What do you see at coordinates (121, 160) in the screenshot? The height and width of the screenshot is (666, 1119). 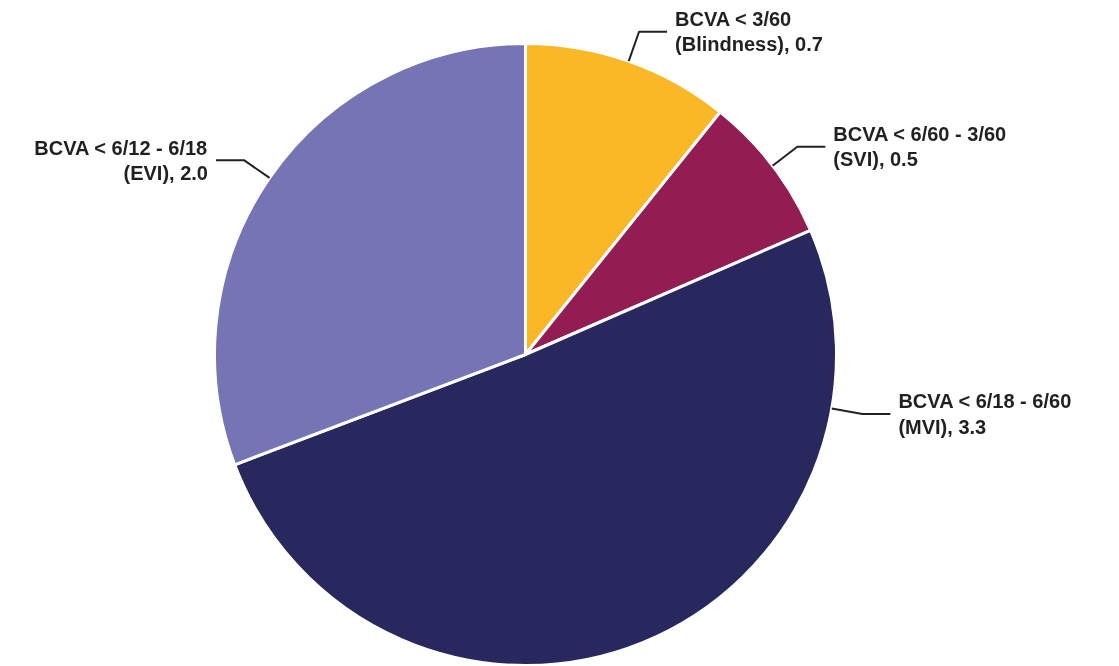 I see `slice-label: BCVA < 6/12 - 6/18 (EVI), 2.0` at bounding box center [121, 160].